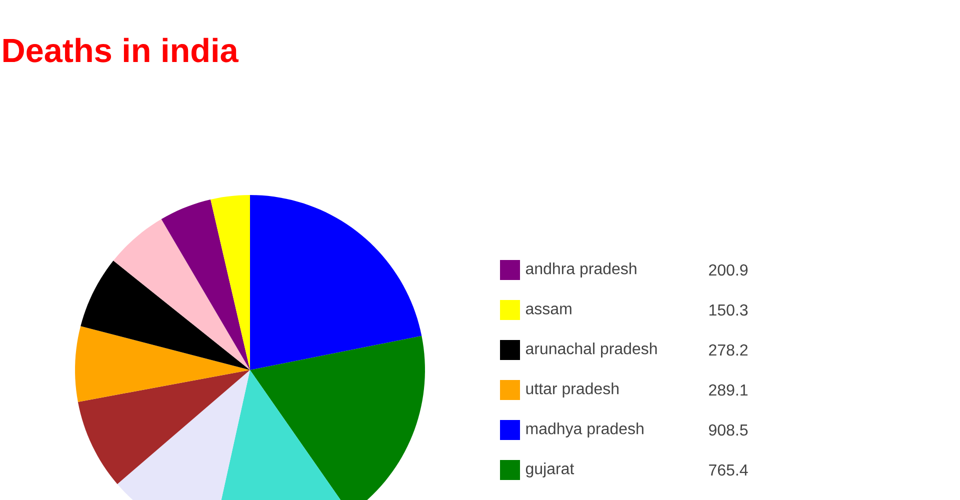  I want to click on legend-label: andhra pradesh, so click(581, 270).